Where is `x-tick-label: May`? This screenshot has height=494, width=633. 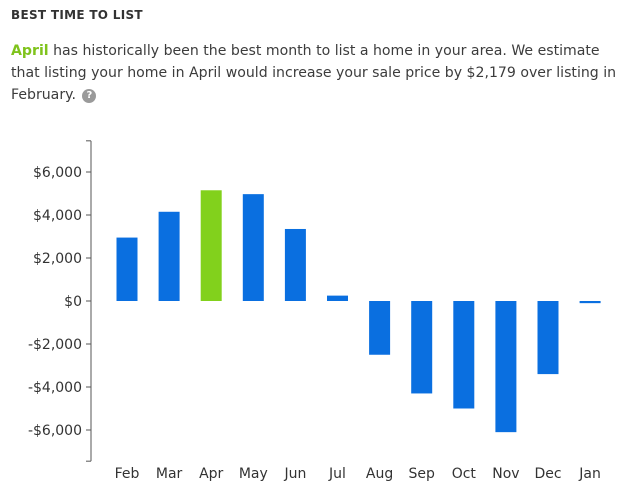 x-tick-label: May is located at coordinates (253, 474).